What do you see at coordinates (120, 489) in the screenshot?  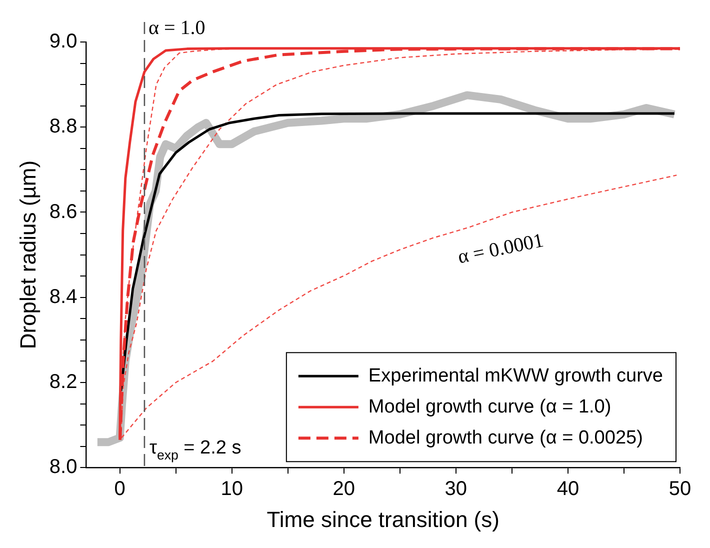 I see `x-tick-label: 0` at bounding box center [120, 489].